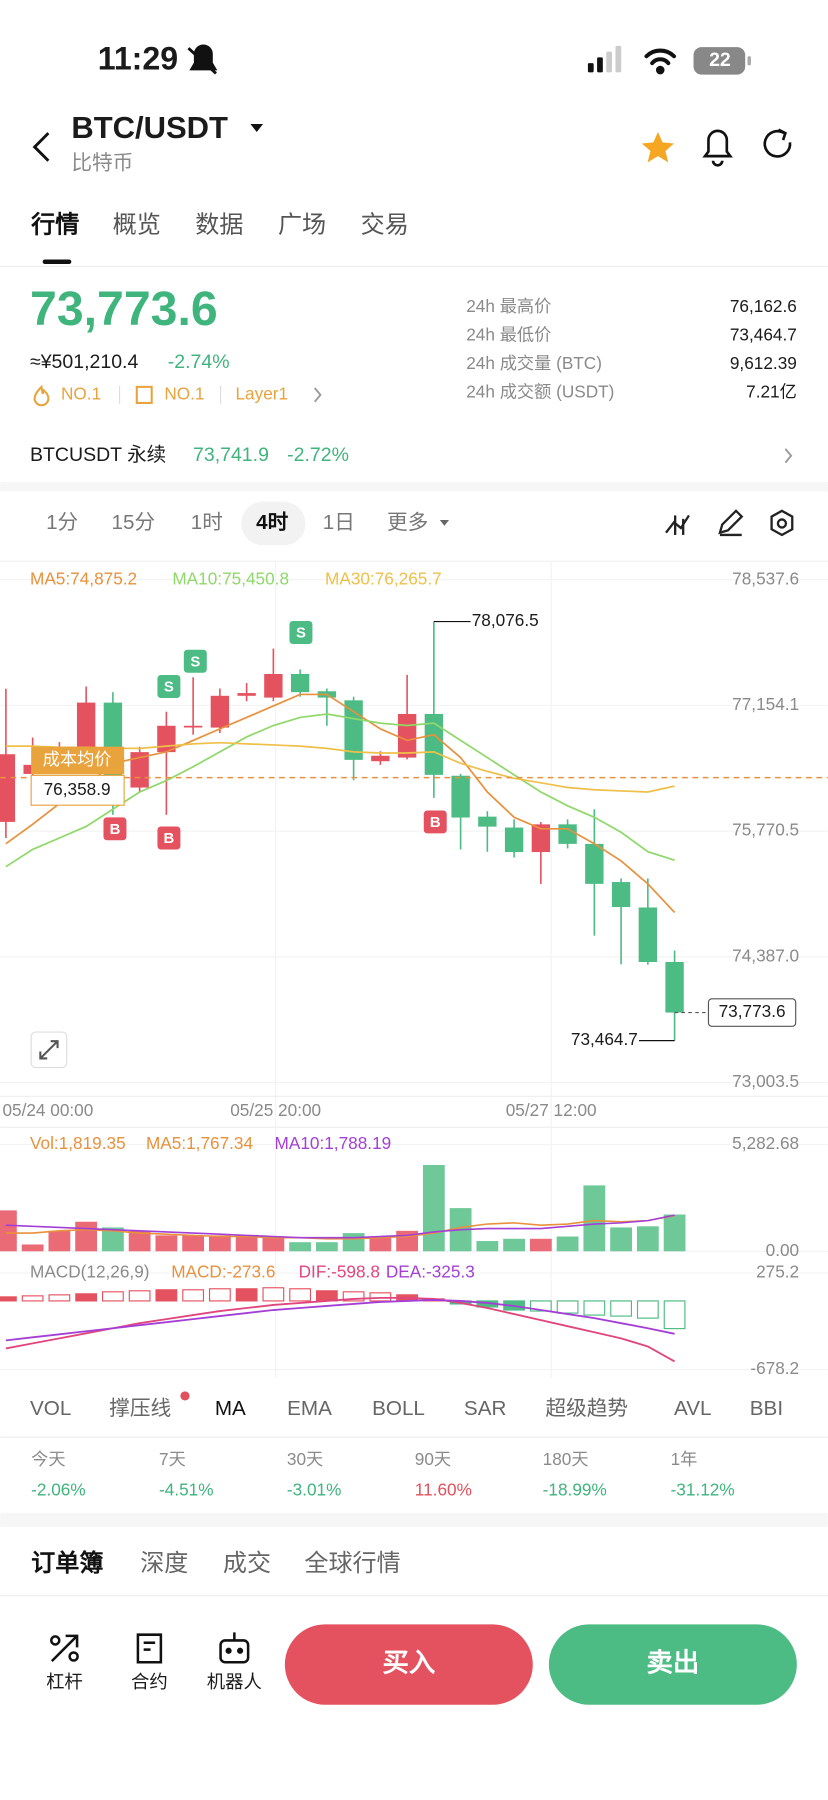 The width and height of the screenshot is (828, 1800). I want to click on settings-tool, so click(782, 523).